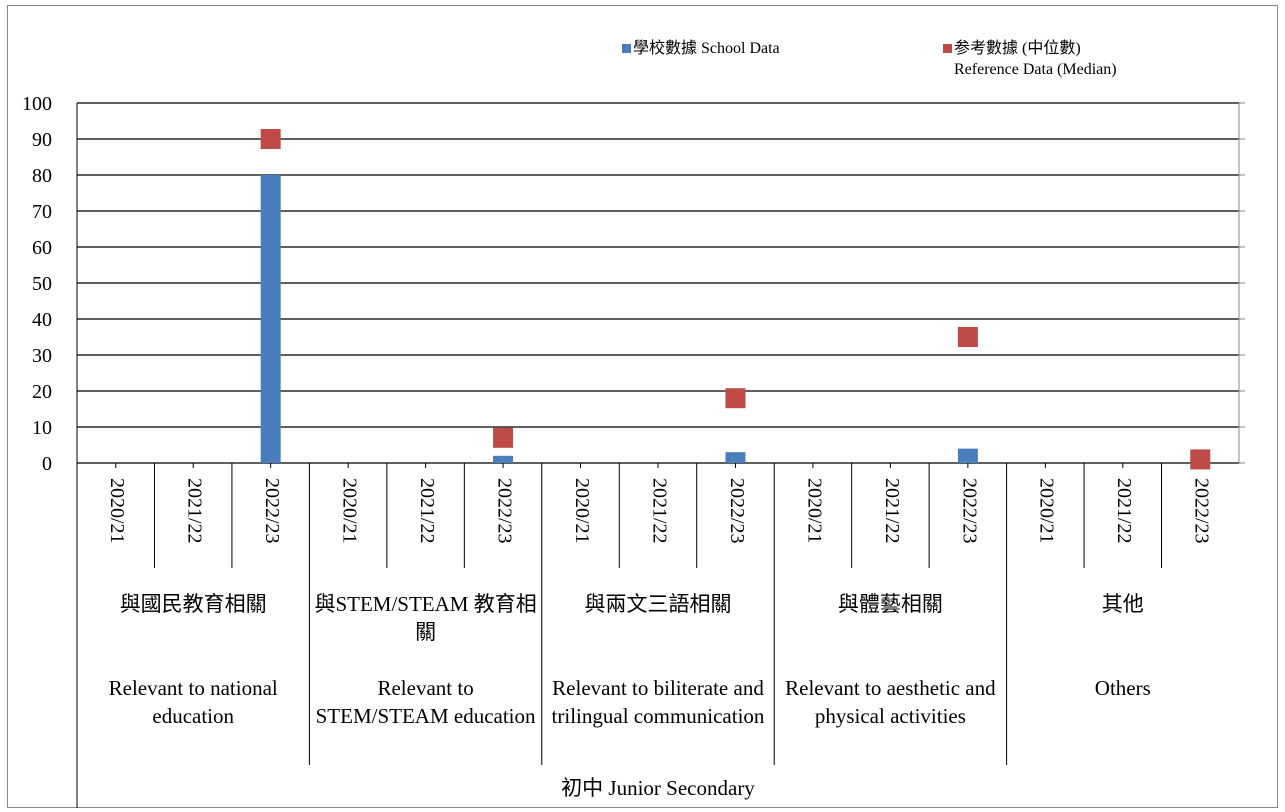 The height and width of the screenshot is (812, 1285). Describe the element at coordinates (1035, 59) in the screenshot. I see `legend-label: 参考數據 (中位數) Reference Data (Median)` at that location.